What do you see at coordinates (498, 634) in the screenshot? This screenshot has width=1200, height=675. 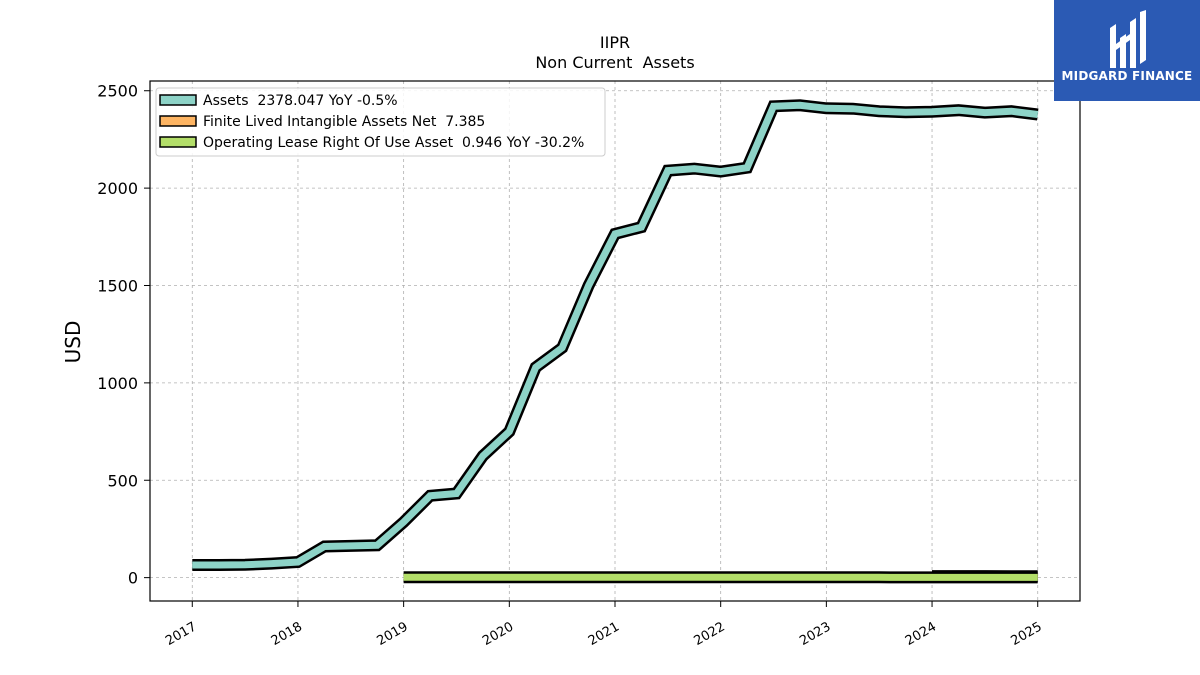 I see `x-tick-label: 2020` at bounding box center [498, 634].